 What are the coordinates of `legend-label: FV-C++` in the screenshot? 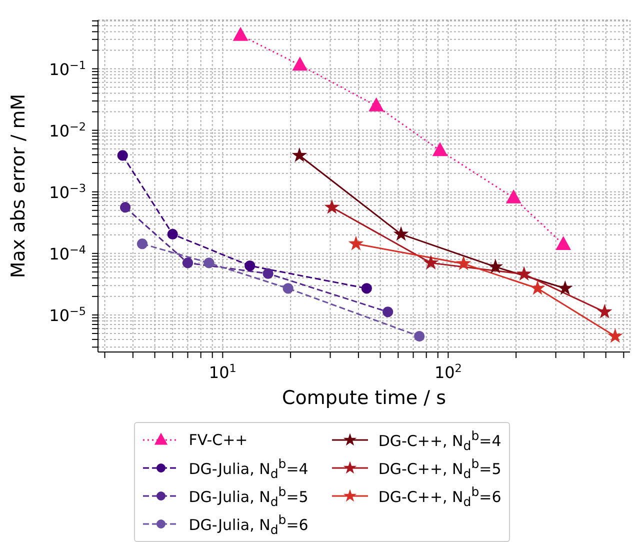 It's located at (218, 440).